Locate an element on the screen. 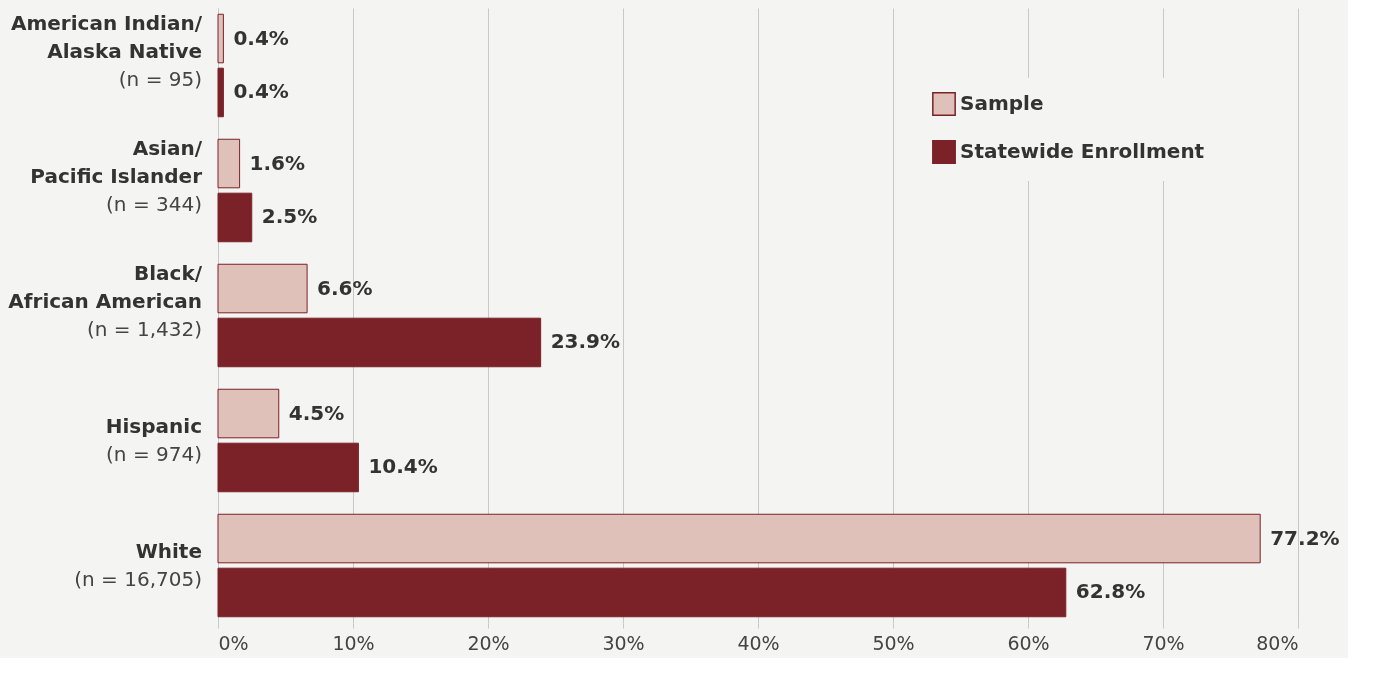  category-label: Asian/ Pacific Islander (n = 344) is located at coordinates (116, 175).